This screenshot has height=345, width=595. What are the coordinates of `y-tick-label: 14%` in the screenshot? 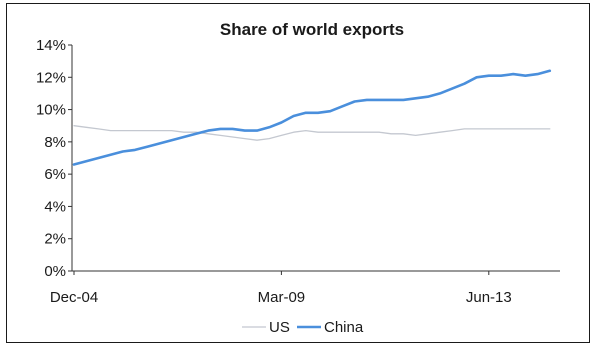 It's located at (51, 45).